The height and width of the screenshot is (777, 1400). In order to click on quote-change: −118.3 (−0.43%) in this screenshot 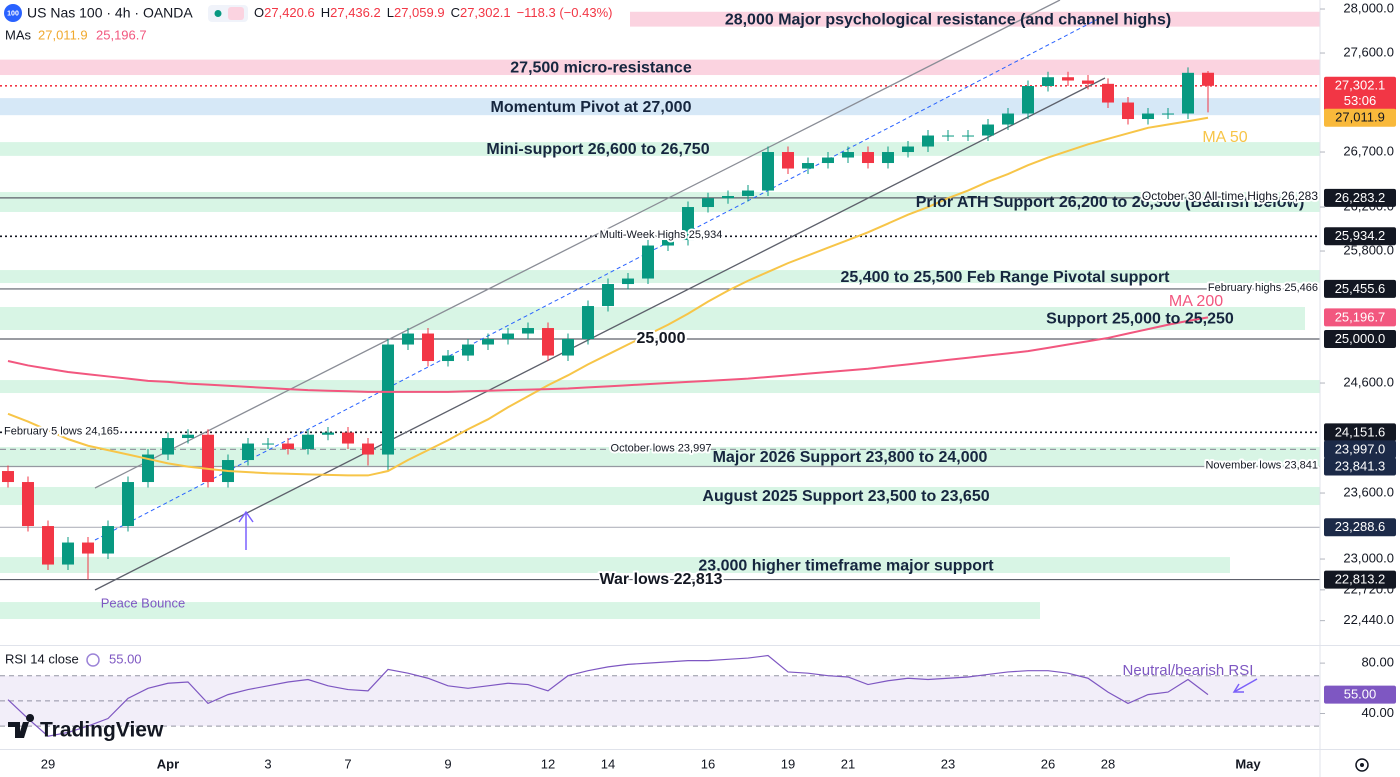, I will do `click(565, 12)`.